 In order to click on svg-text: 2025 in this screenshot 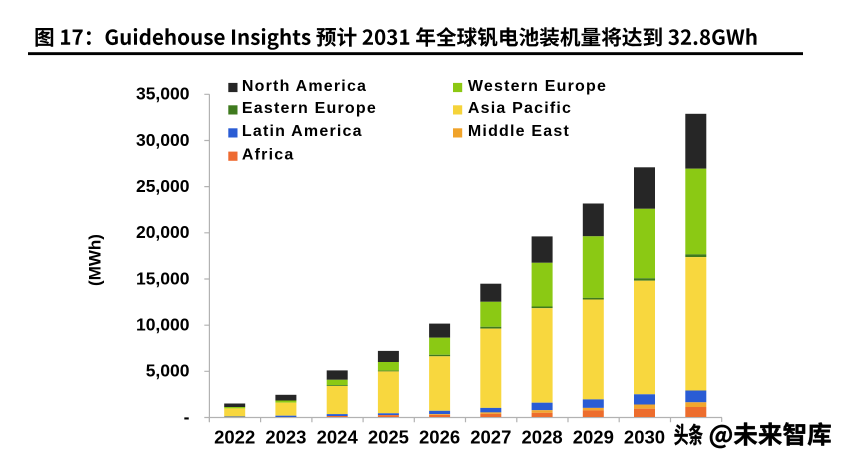, I will do `click(388, 436)`.